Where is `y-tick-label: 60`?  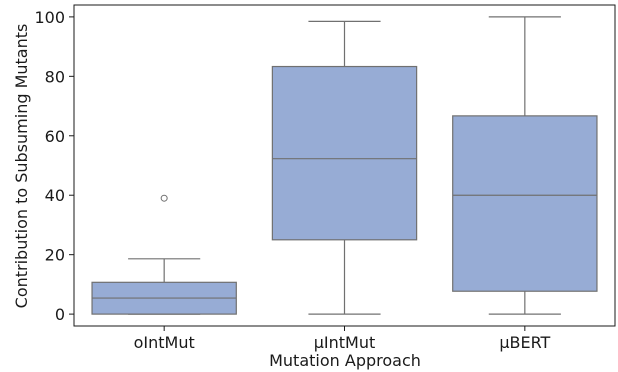 y-tick-label: 60 is located at coordinates (55, 136).